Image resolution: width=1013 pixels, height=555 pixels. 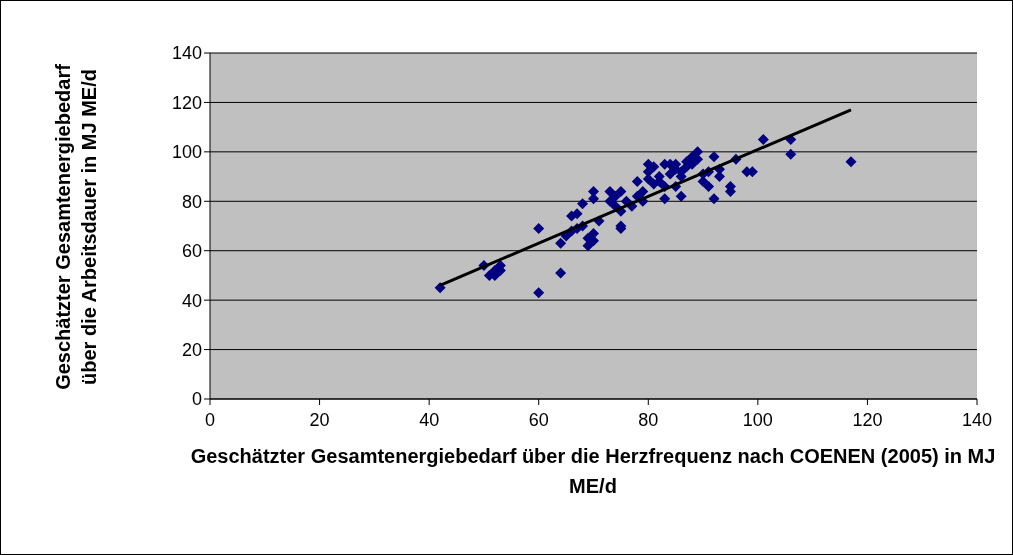 What do you see at coordinates (538, 419) in the screenshot?
I see `x-tick-label: 60` at bounding box center [538, 419].